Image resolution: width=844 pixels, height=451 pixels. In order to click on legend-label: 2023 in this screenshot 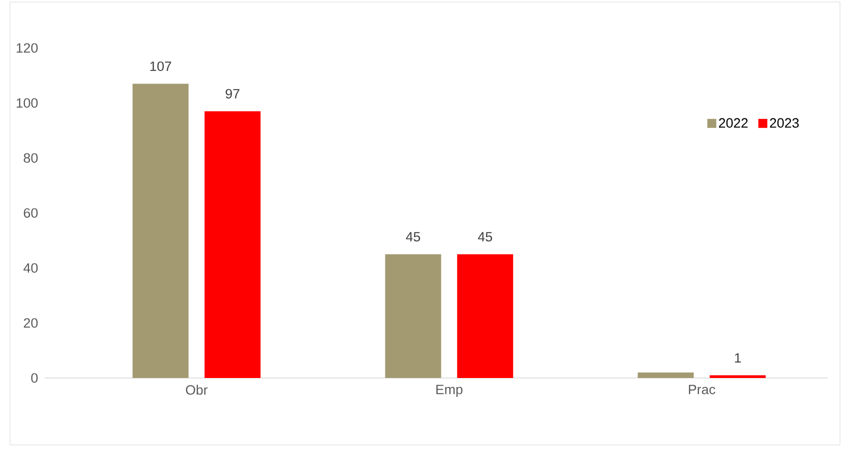, I will do `click(784, 123)`.